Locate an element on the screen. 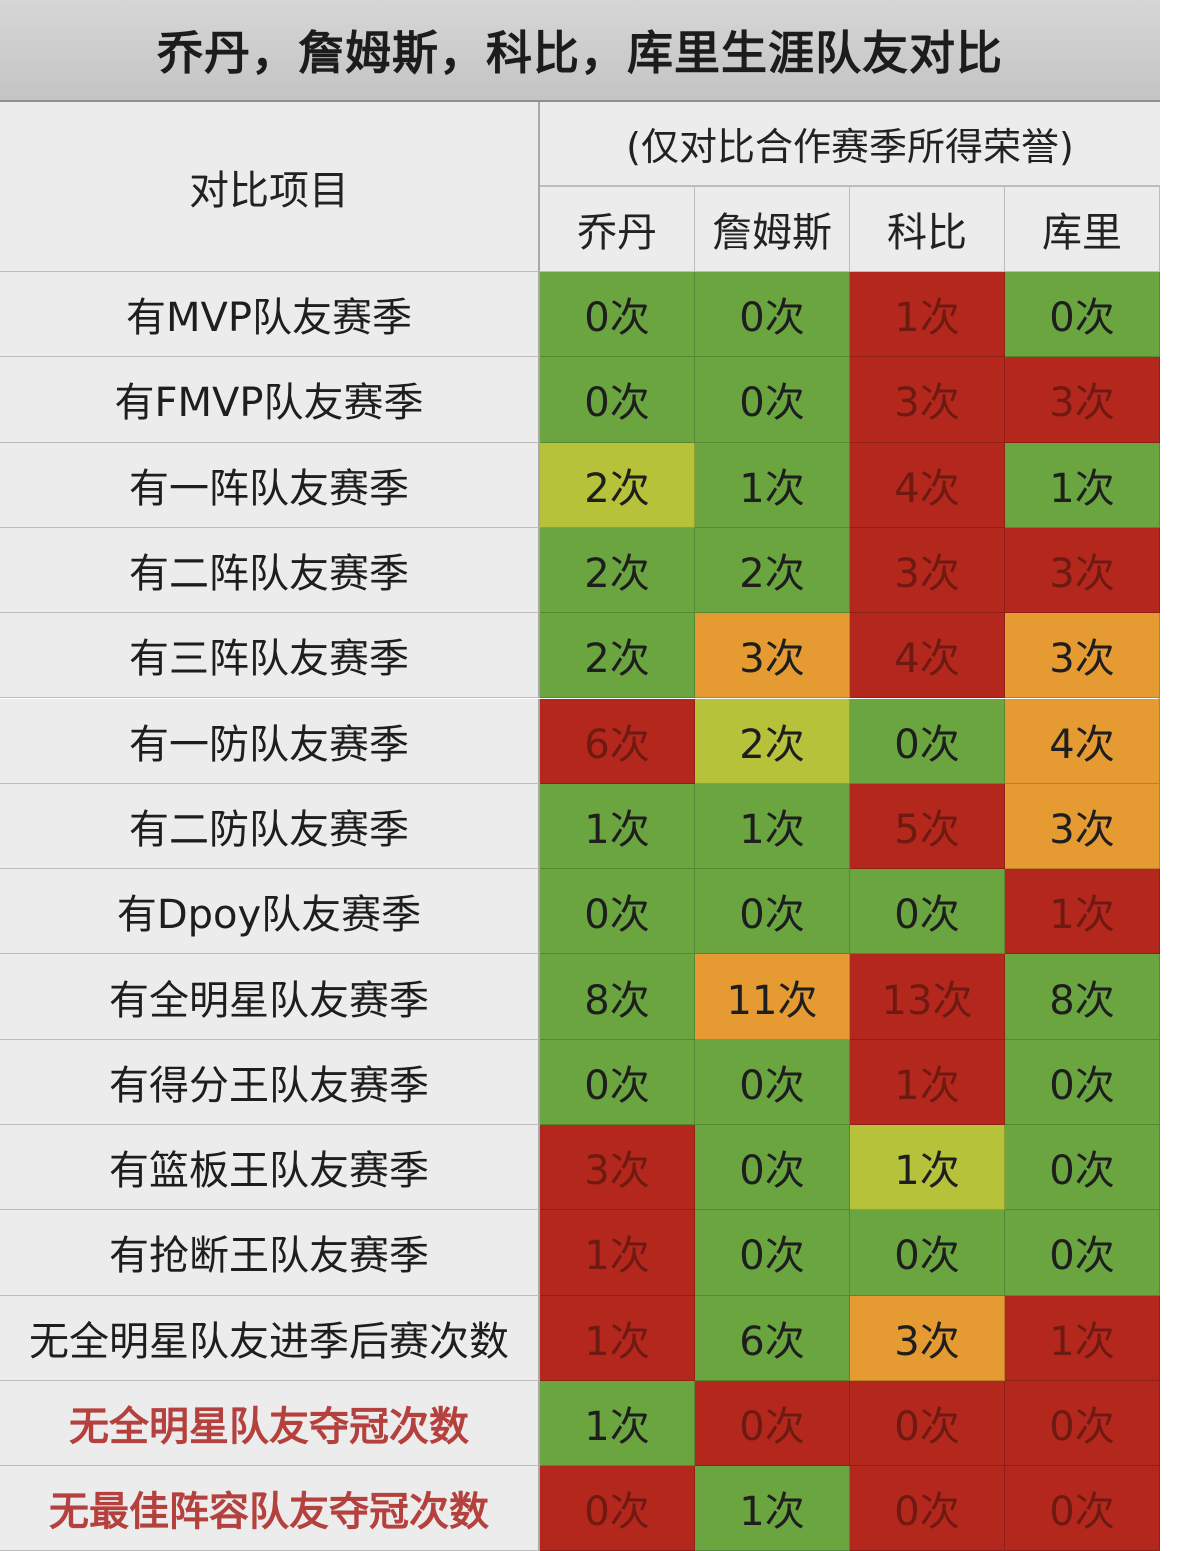 This screenshot has width=1179, height=1551. value-cell-kobe: 13次 is located at coordinates (927, 997).